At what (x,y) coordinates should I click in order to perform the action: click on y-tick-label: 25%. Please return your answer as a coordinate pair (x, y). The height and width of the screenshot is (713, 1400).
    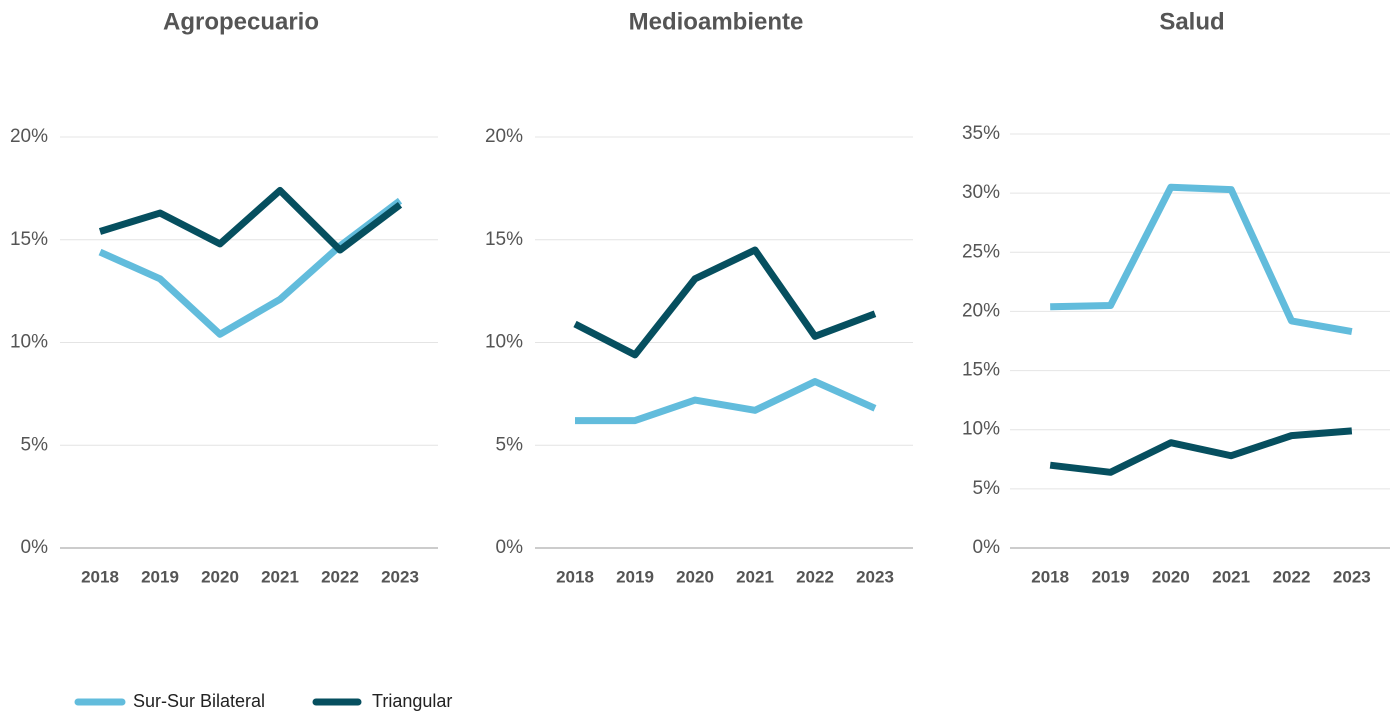
    Looking at the image, I should click on (981, 251).